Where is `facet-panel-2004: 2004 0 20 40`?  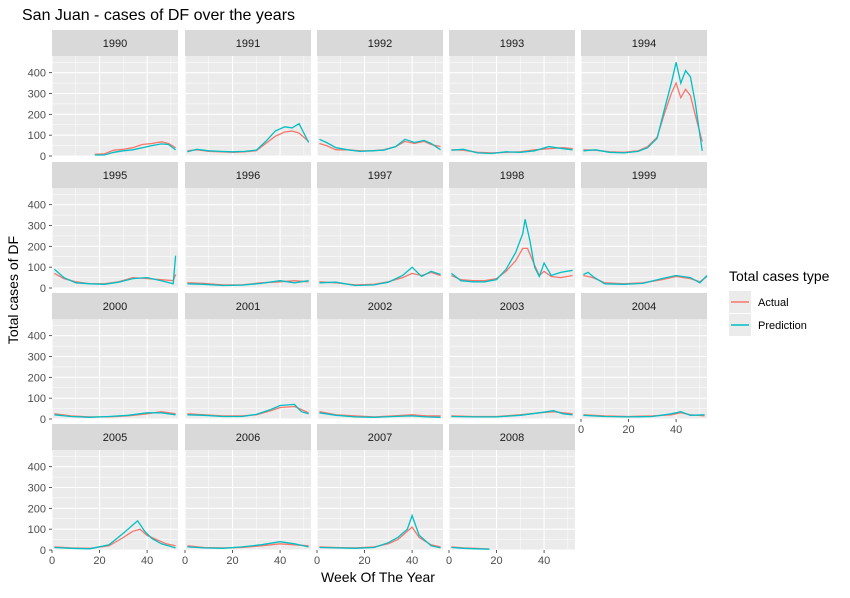
facet-panel-2004: 2004 0 20 40 is located at coordinates (642, 364).